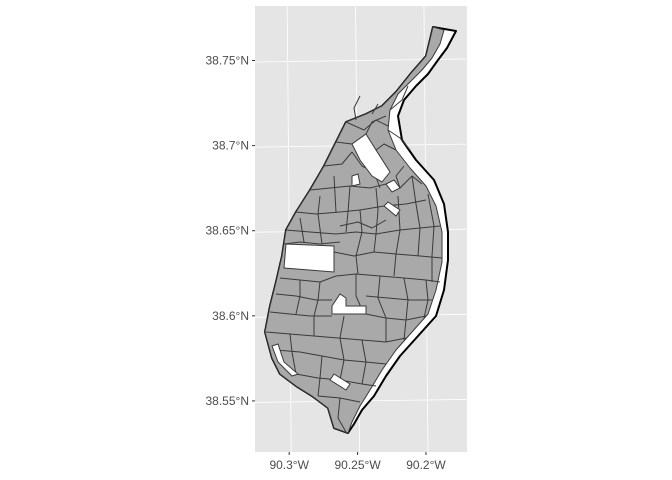 The width and height of the screenshot is (672, 480). Describe the element at coordinates (285, 360) in the screenshot. I see `hole-southwest-edge` at that location.